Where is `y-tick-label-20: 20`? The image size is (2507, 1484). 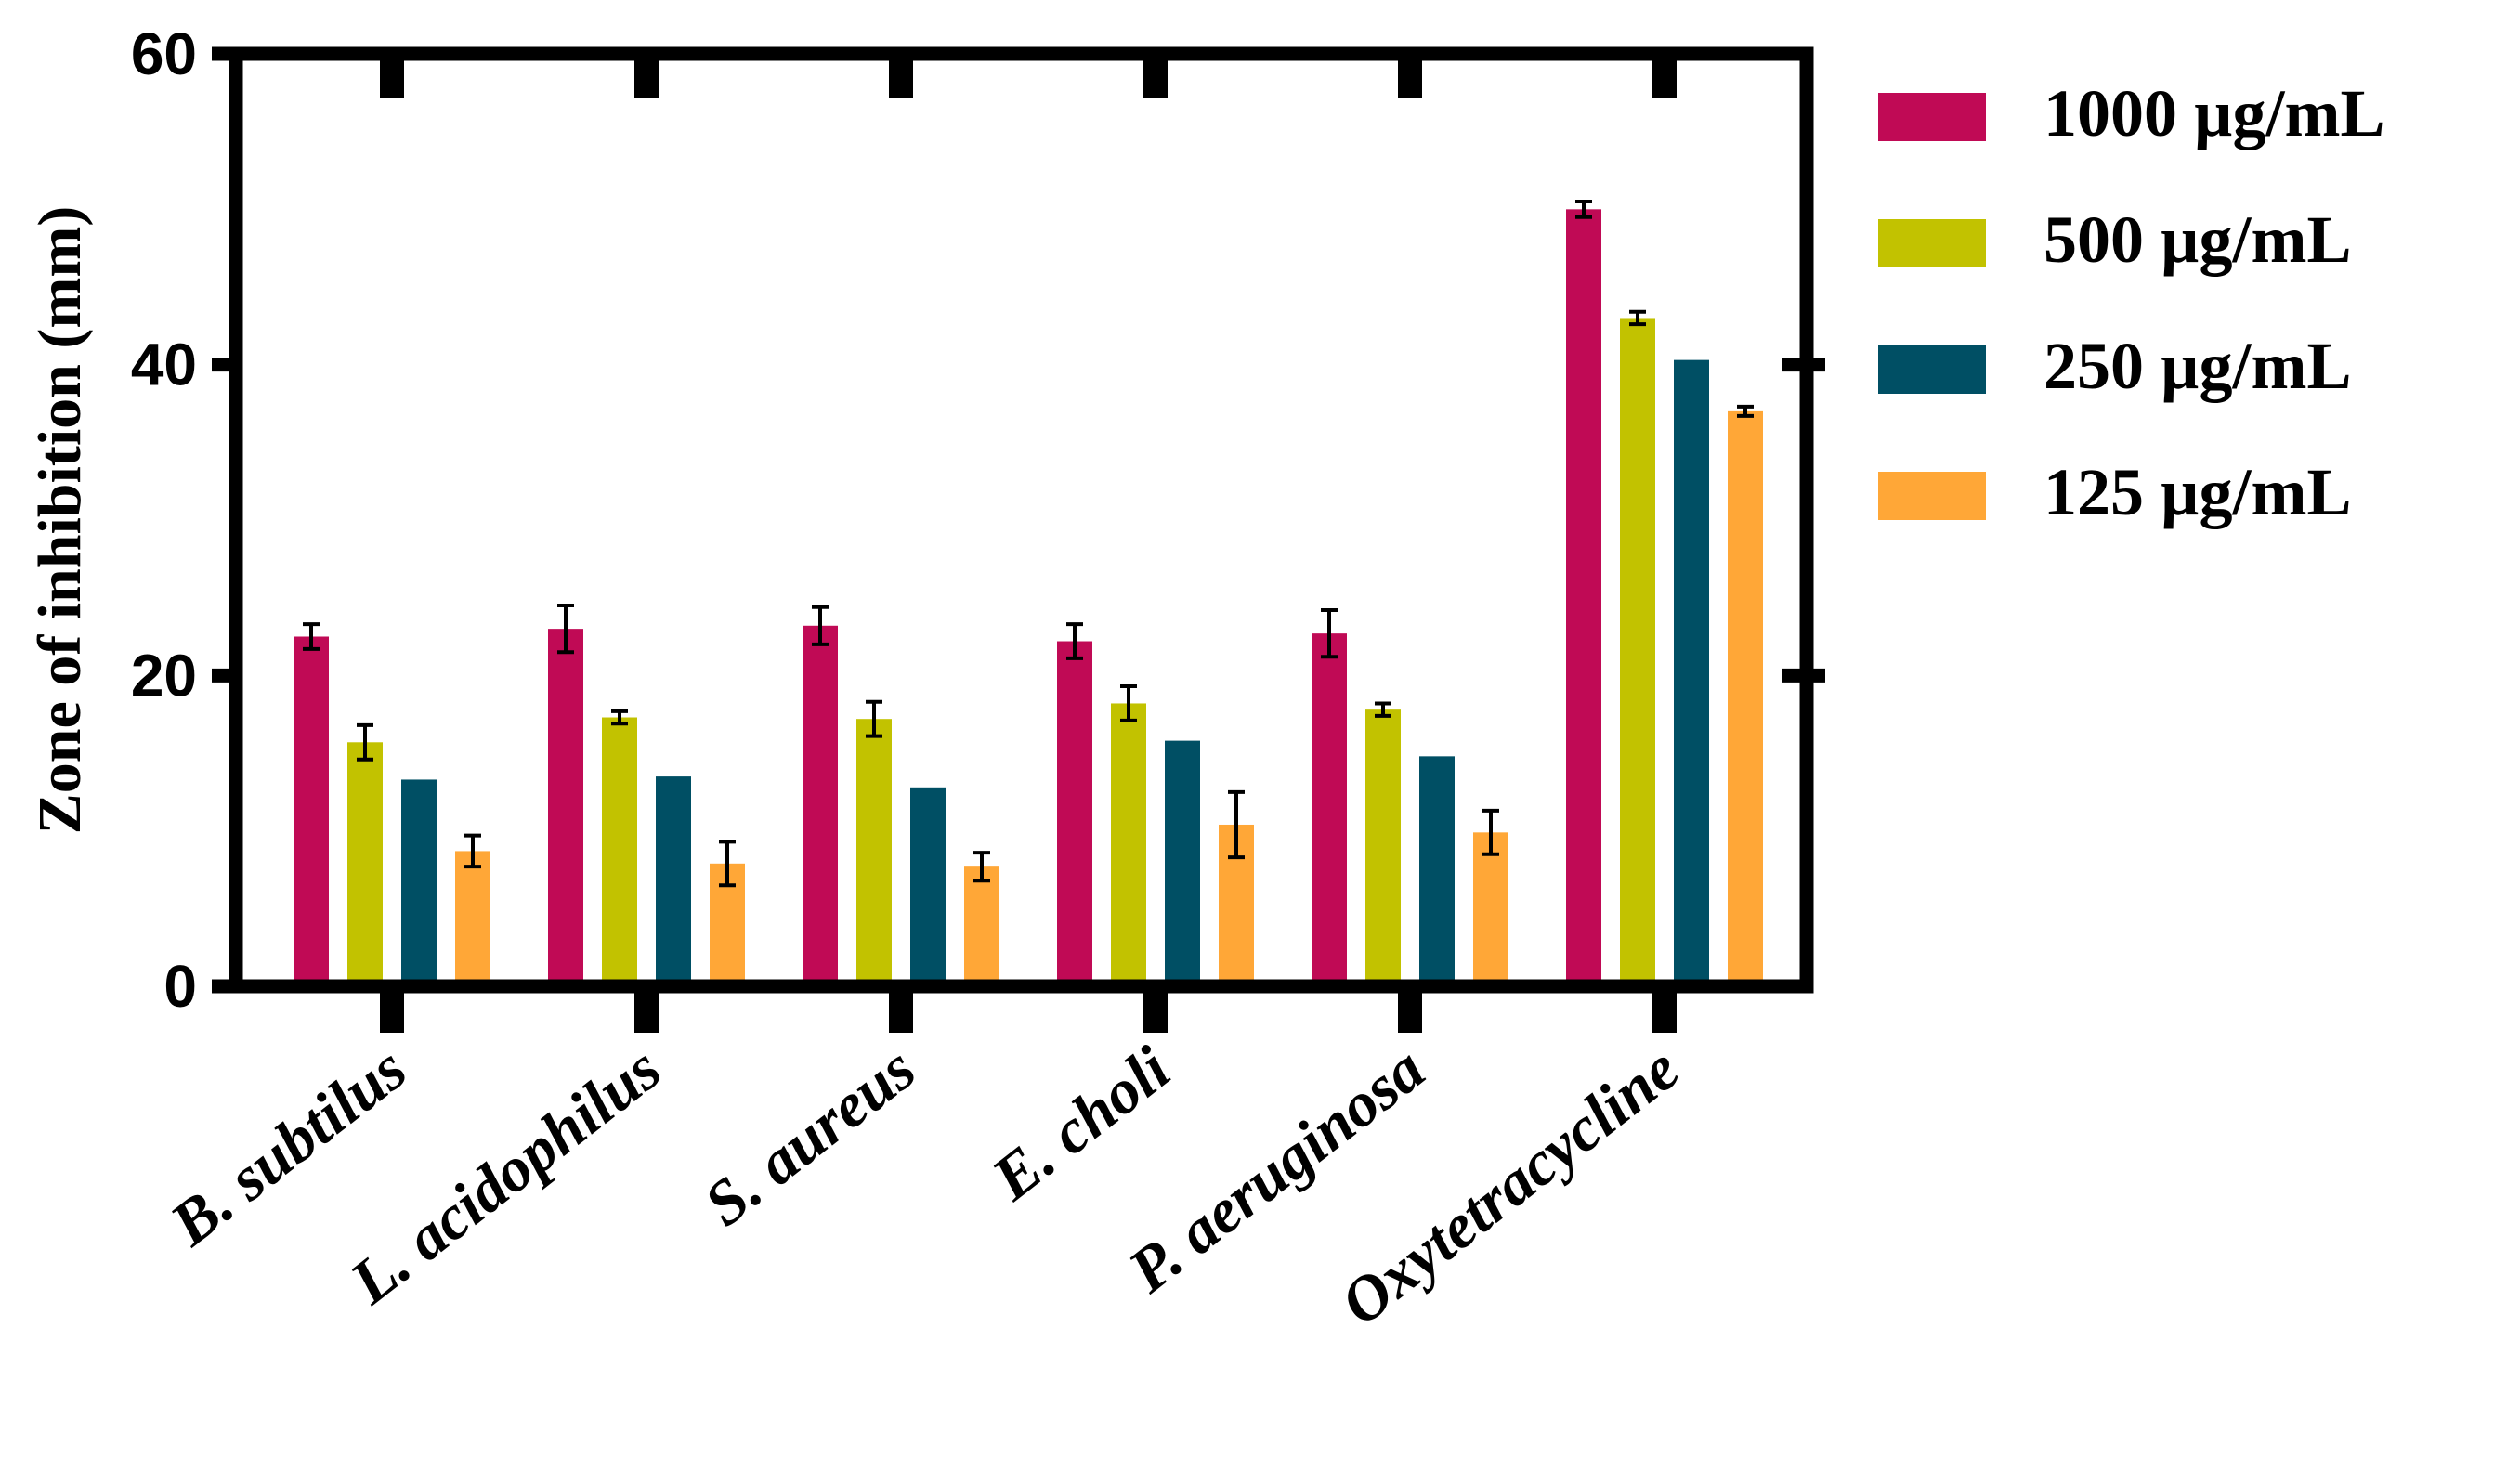 y-tick-label-20: 20 is located at coordinates (164, 675).